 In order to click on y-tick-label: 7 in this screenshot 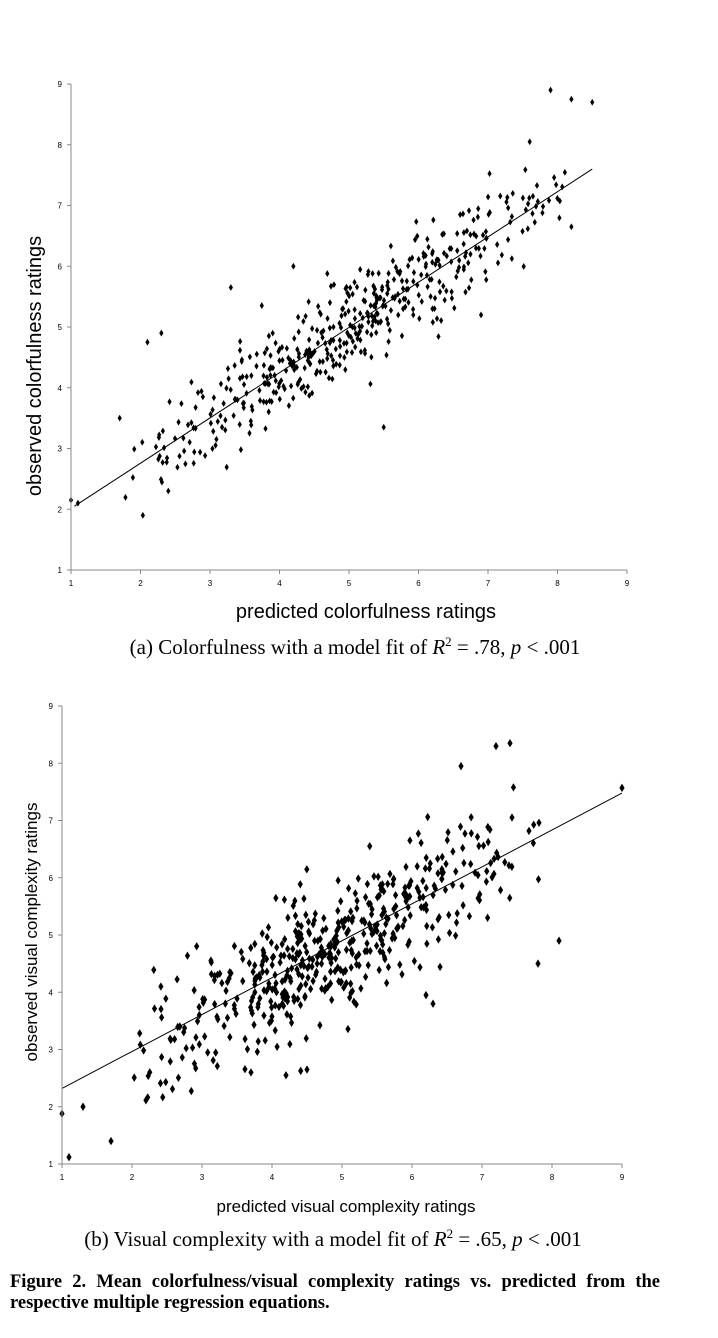, I will do `click(60, 206)`.